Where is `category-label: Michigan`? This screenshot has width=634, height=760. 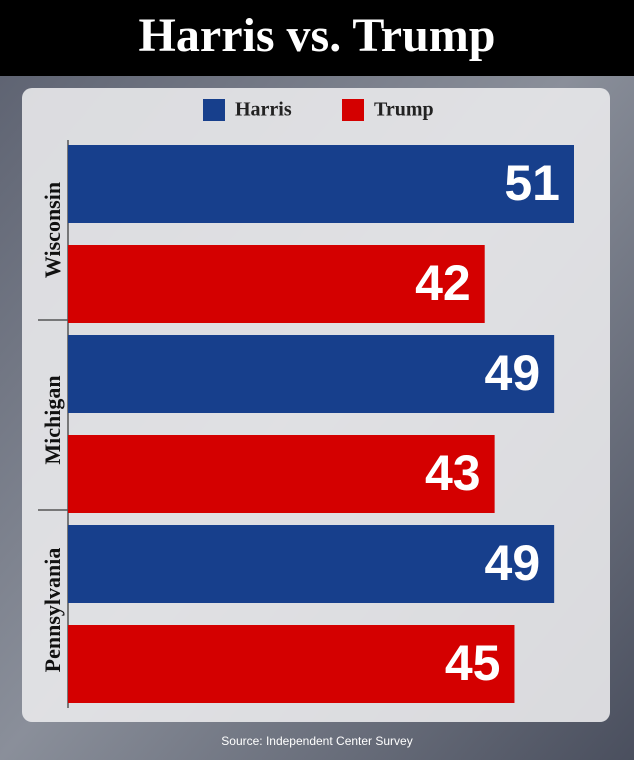 category-label: Michigan is located at coordinates (52, 419).